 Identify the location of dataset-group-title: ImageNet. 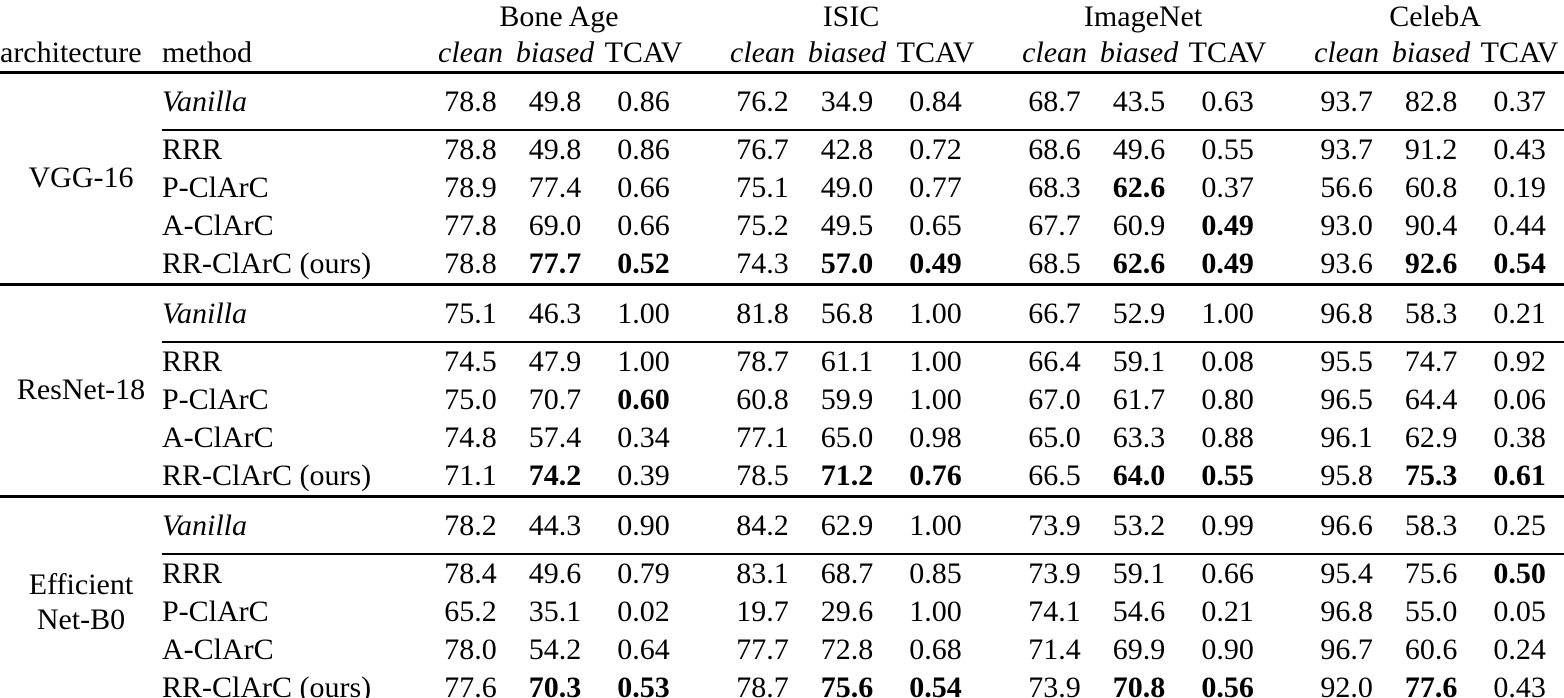
(1143, 16).